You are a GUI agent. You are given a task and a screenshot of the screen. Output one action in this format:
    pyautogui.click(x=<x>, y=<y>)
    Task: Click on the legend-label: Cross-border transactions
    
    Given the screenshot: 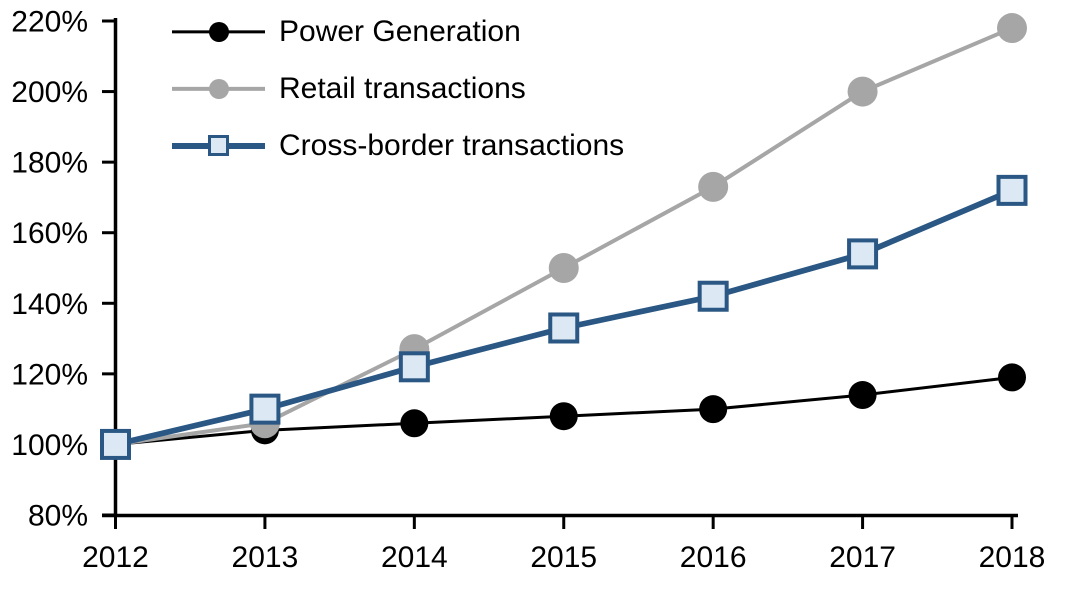 What is the action you would take?
    pyautogui.click(x=452, y=145)
    